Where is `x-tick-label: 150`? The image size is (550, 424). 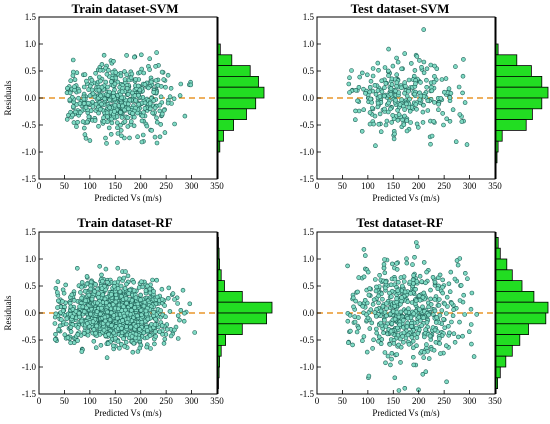 x-tick-label: 150 is located at coordinates (394, 186).